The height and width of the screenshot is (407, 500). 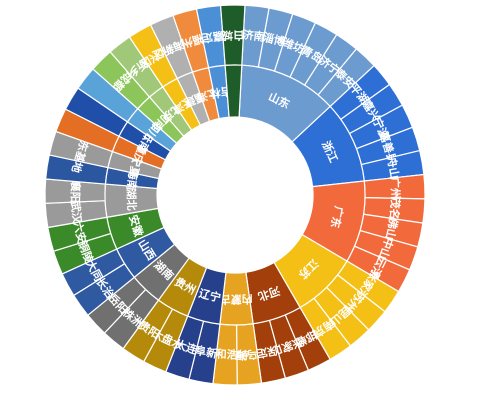 I want to click on outer-label: 武汉, so click(x=76, y=212).